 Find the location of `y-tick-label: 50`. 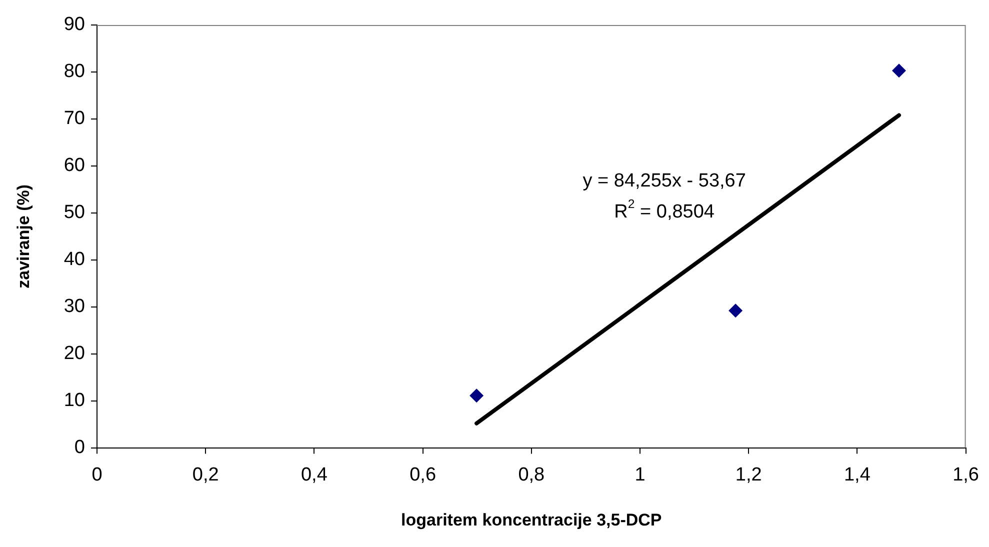

y-tick-label: 50 is located at coordinates (74, 213).